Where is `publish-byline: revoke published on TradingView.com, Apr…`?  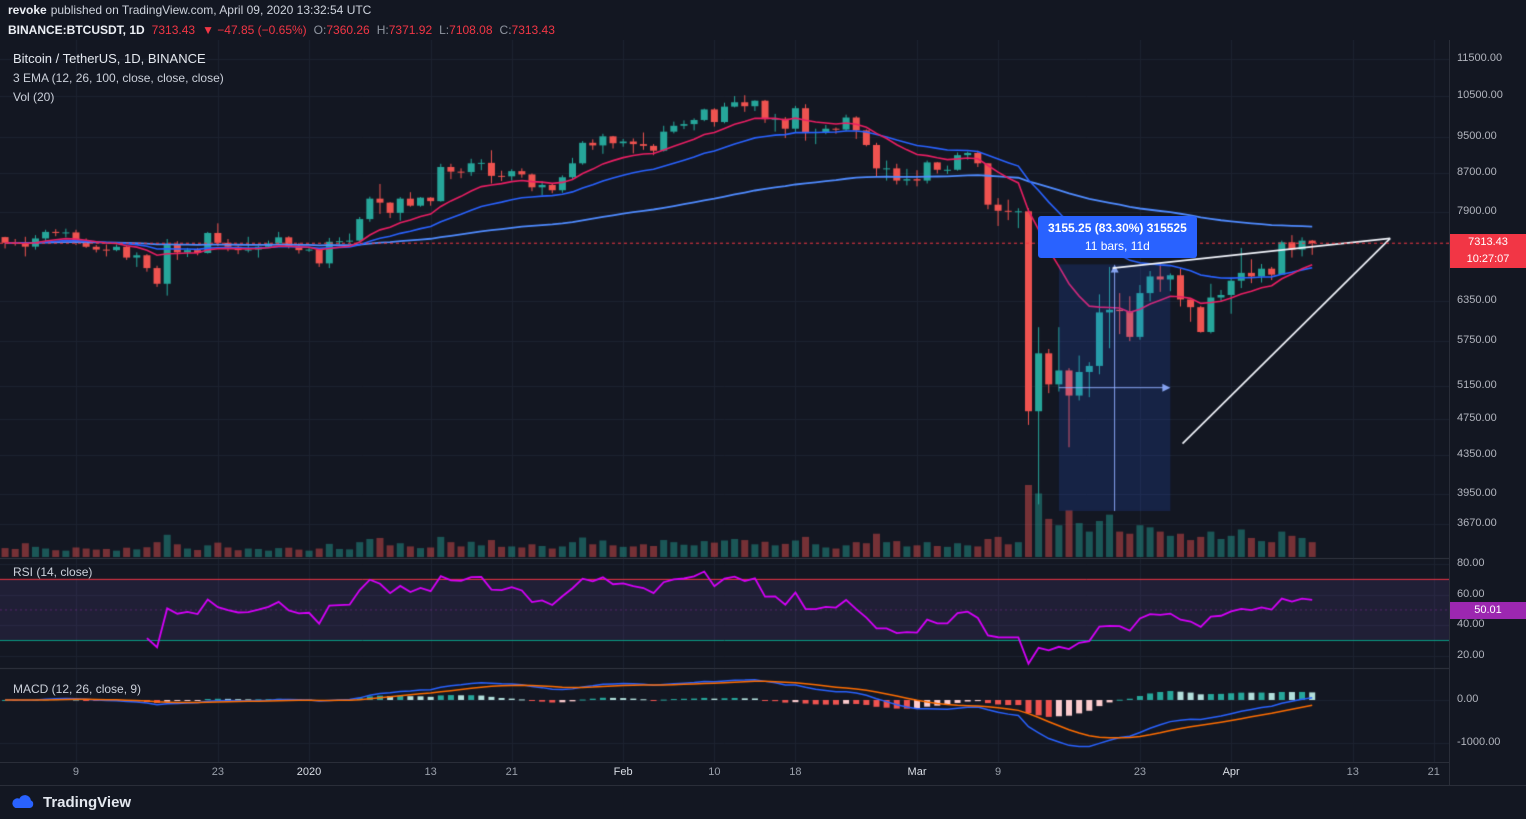 publish-byline: revoke published on TradingView.com, Apr… is located at coordinates (763, 10).